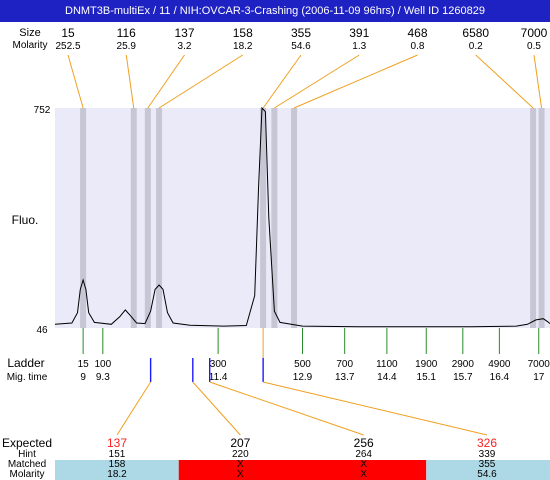  I want to click on ladder-row-label: Ladder, so click(25, 363).